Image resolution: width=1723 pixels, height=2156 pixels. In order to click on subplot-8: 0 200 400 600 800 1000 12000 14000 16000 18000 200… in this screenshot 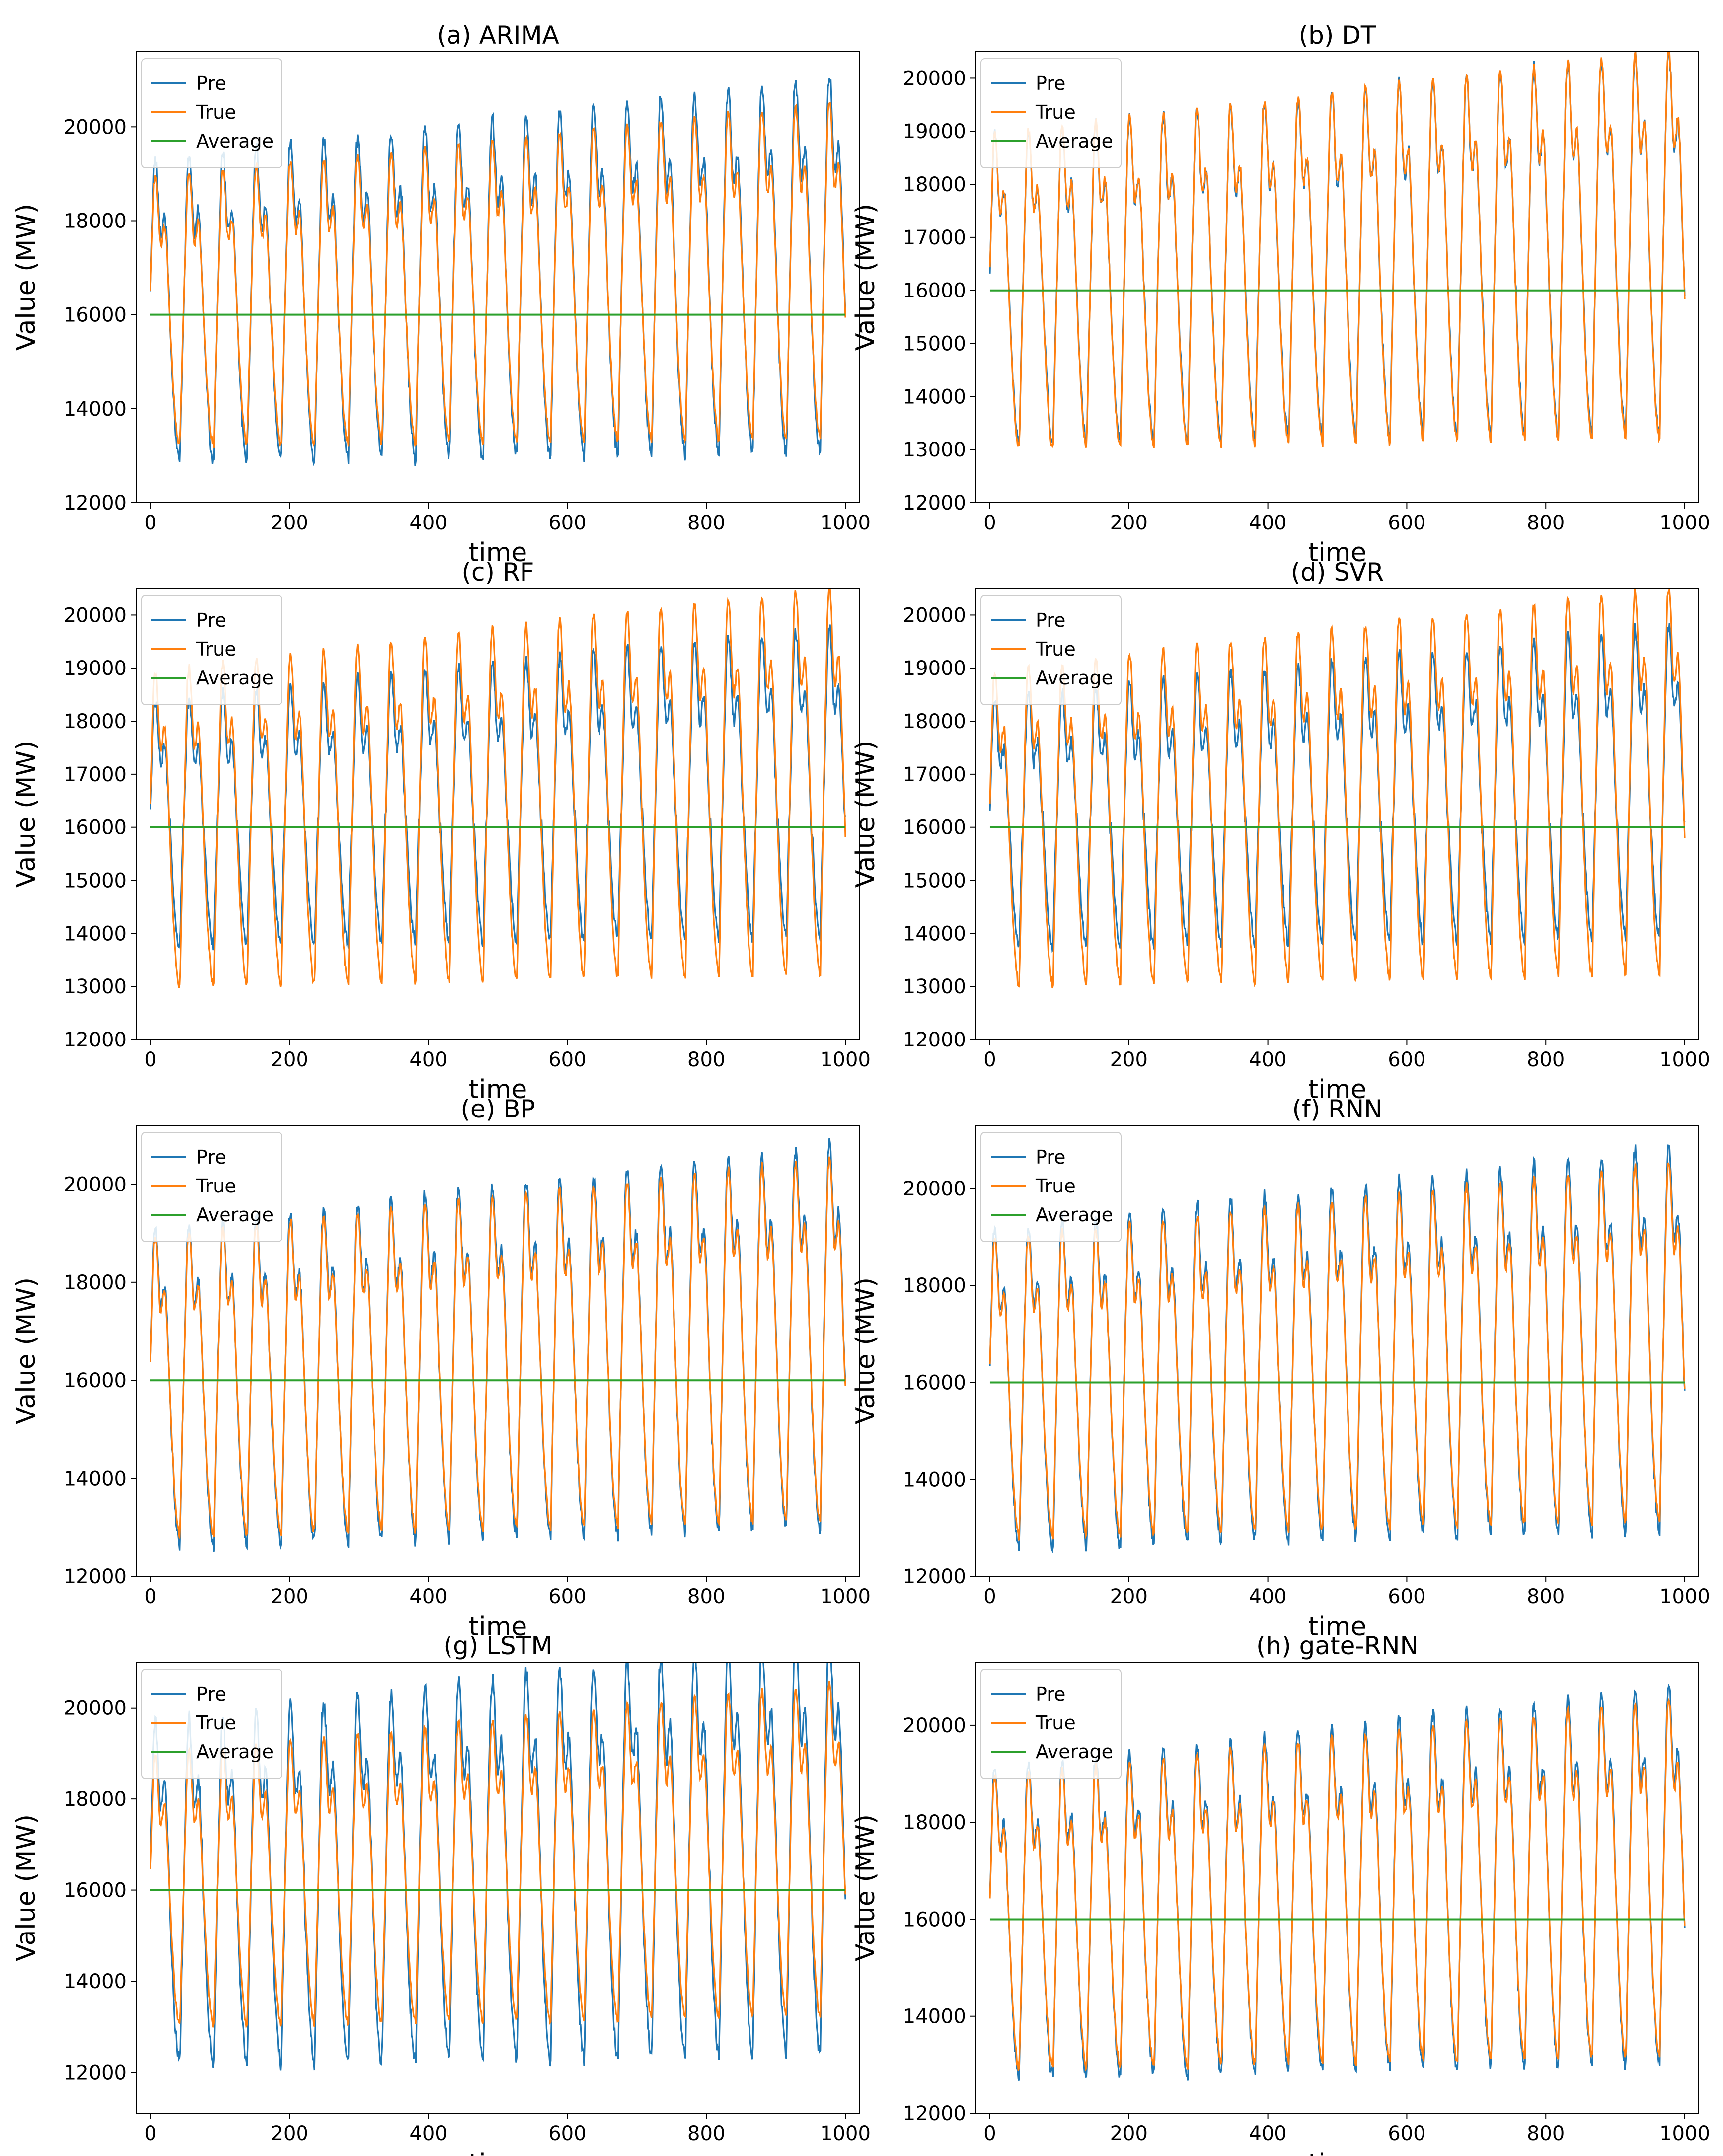, I will do `click(1280, 1894)`.